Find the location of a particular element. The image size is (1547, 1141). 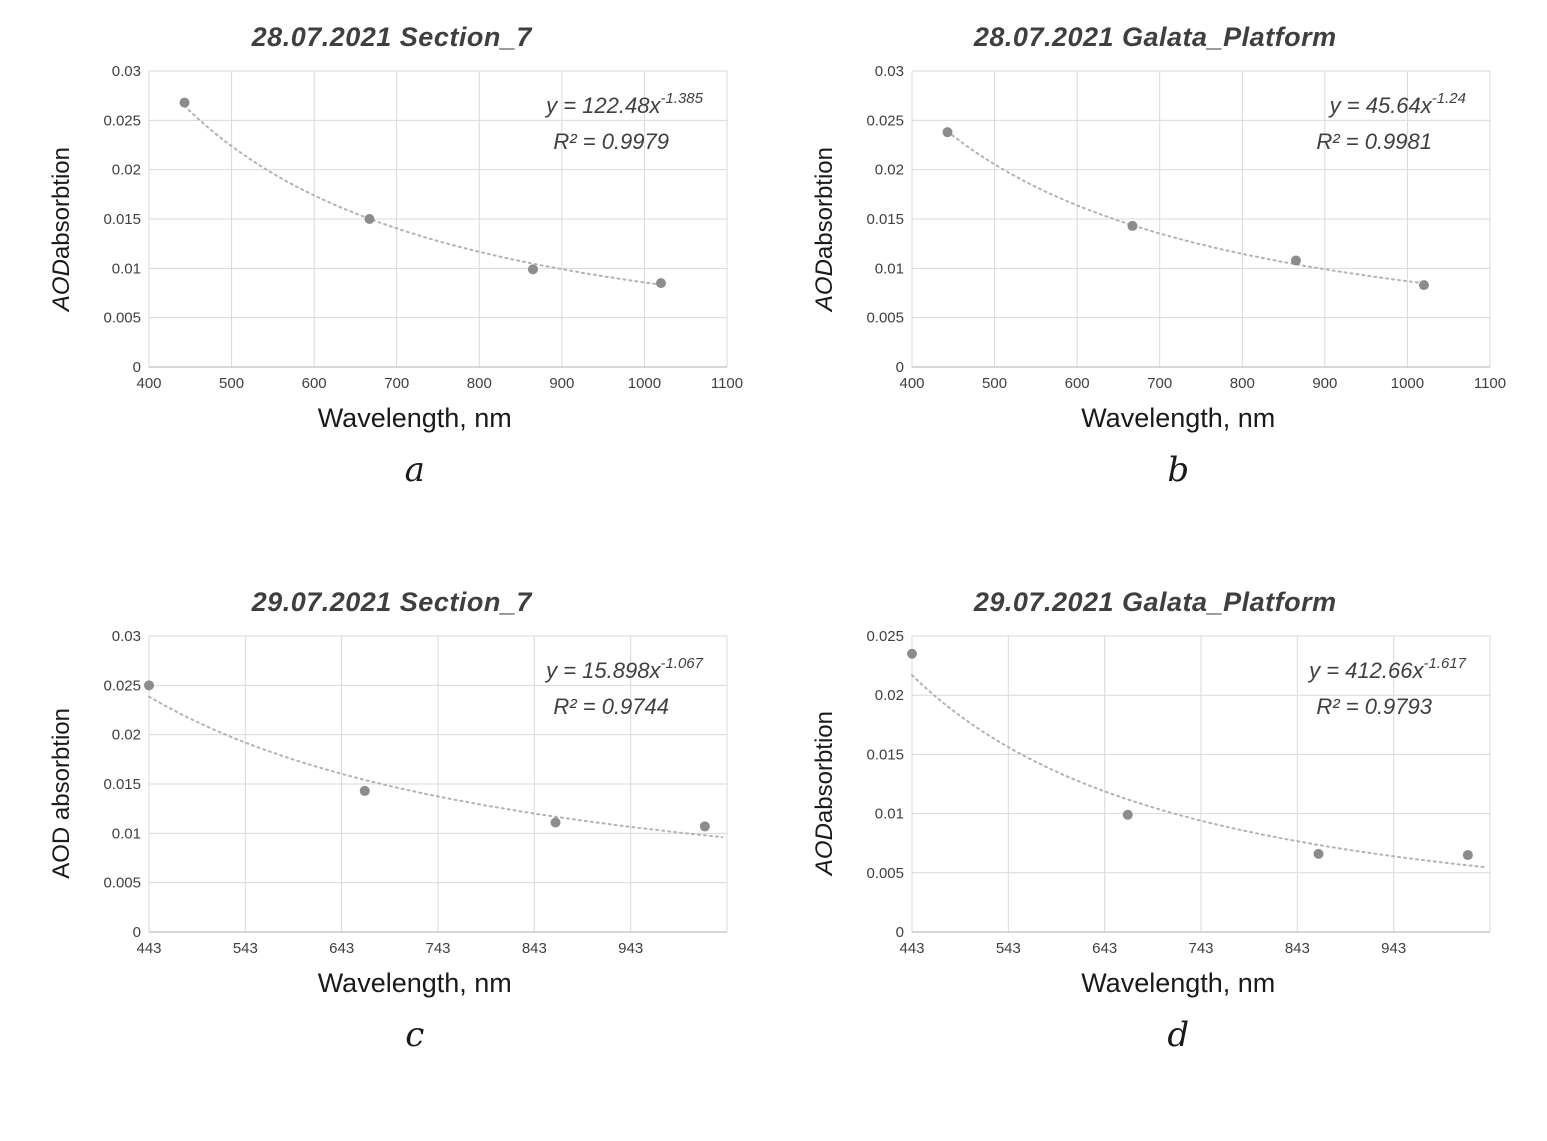

svg-text: R² = 0.9793 is located at coordinates (1375, 706).